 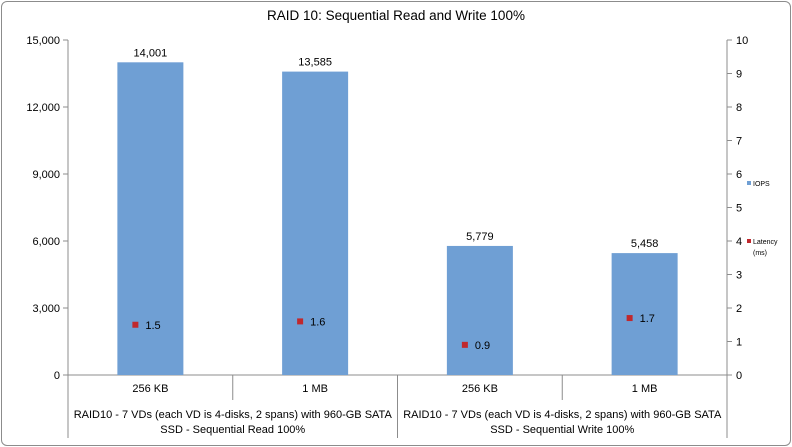 I want to click on y-tick-label: 15,000, so click(x=43, y=41).